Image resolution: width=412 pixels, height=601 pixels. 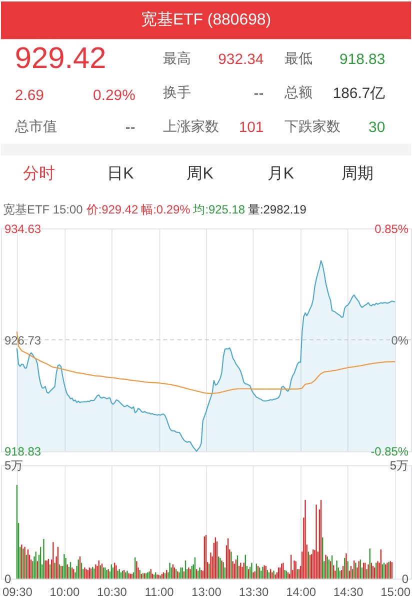 I want to click on text: 101, so click(x=251, y=127).